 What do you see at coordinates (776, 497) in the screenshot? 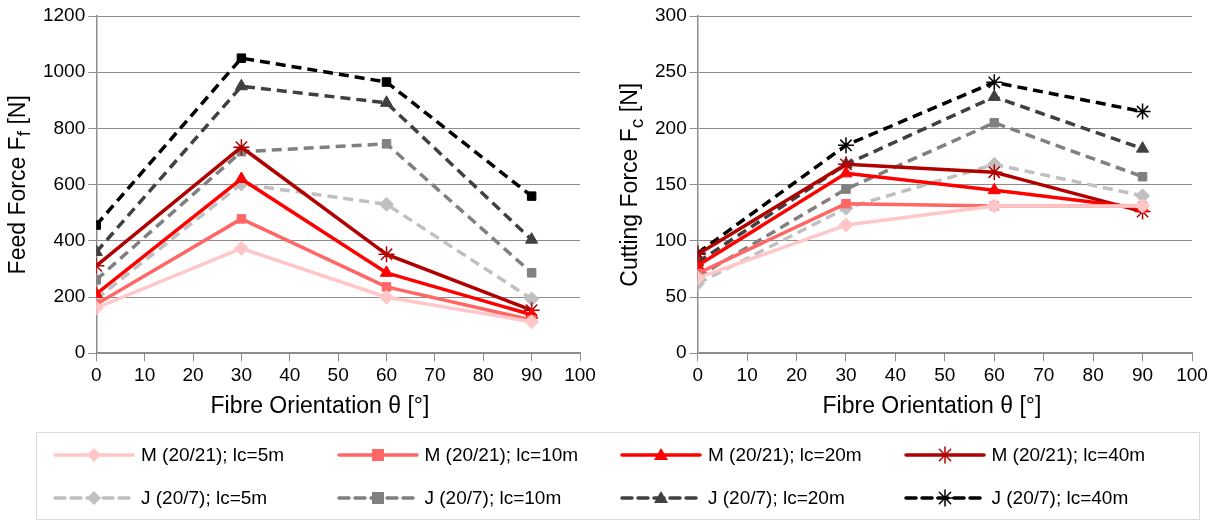
I see `legend-label: J (20/7); lc=20m` at bounding box center [776, 497].